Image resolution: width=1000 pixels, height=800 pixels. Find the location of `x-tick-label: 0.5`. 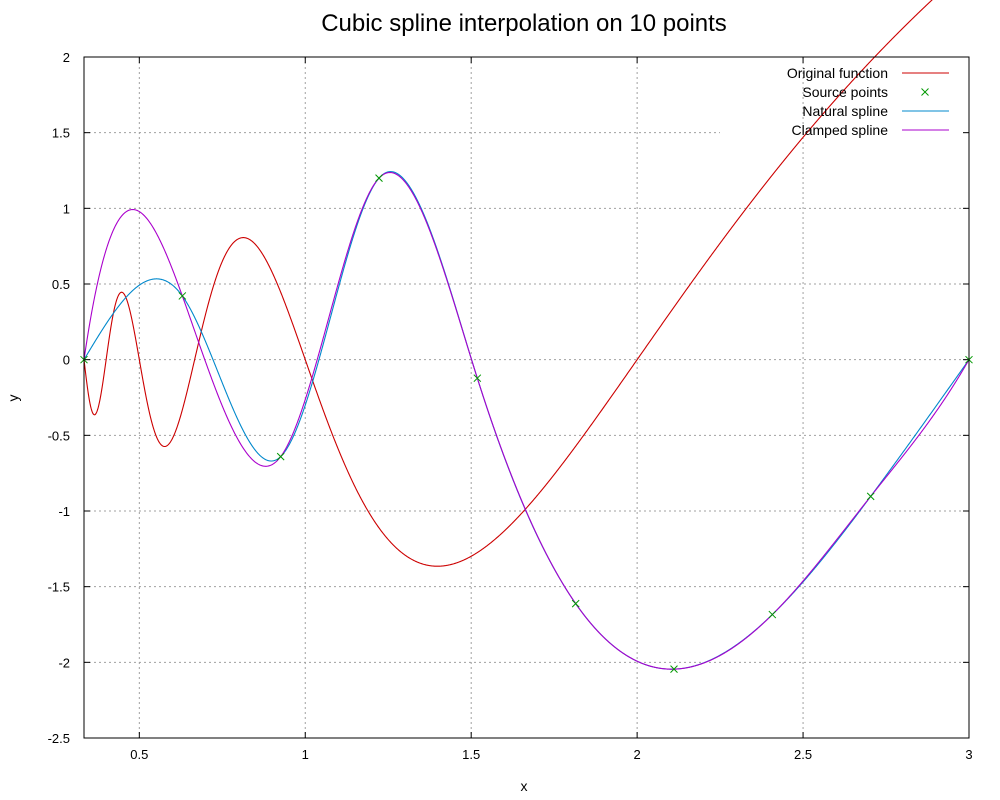

x-tick-label: 0.5 is located at coordinates (139, 754).